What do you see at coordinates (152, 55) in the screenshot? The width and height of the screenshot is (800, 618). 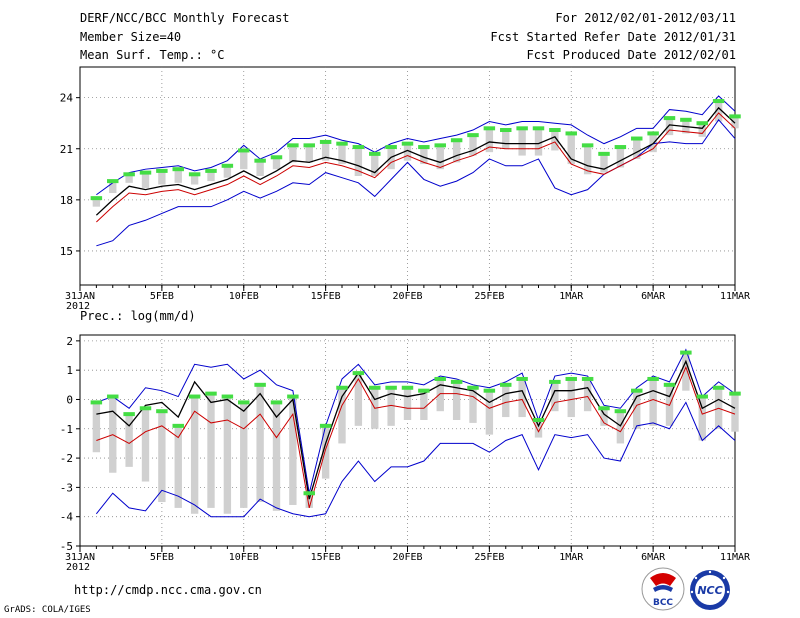 I see `temp-panel-title: Mean Surf. Temp.: °C` at bounding box center [152, 55].